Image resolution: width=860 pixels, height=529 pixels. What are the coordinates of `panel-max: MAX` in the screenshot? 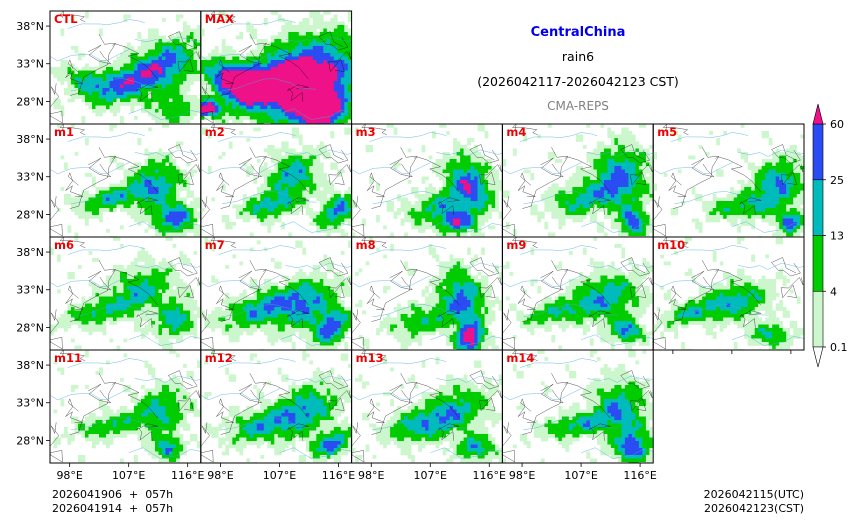 It's located at (276, 67).